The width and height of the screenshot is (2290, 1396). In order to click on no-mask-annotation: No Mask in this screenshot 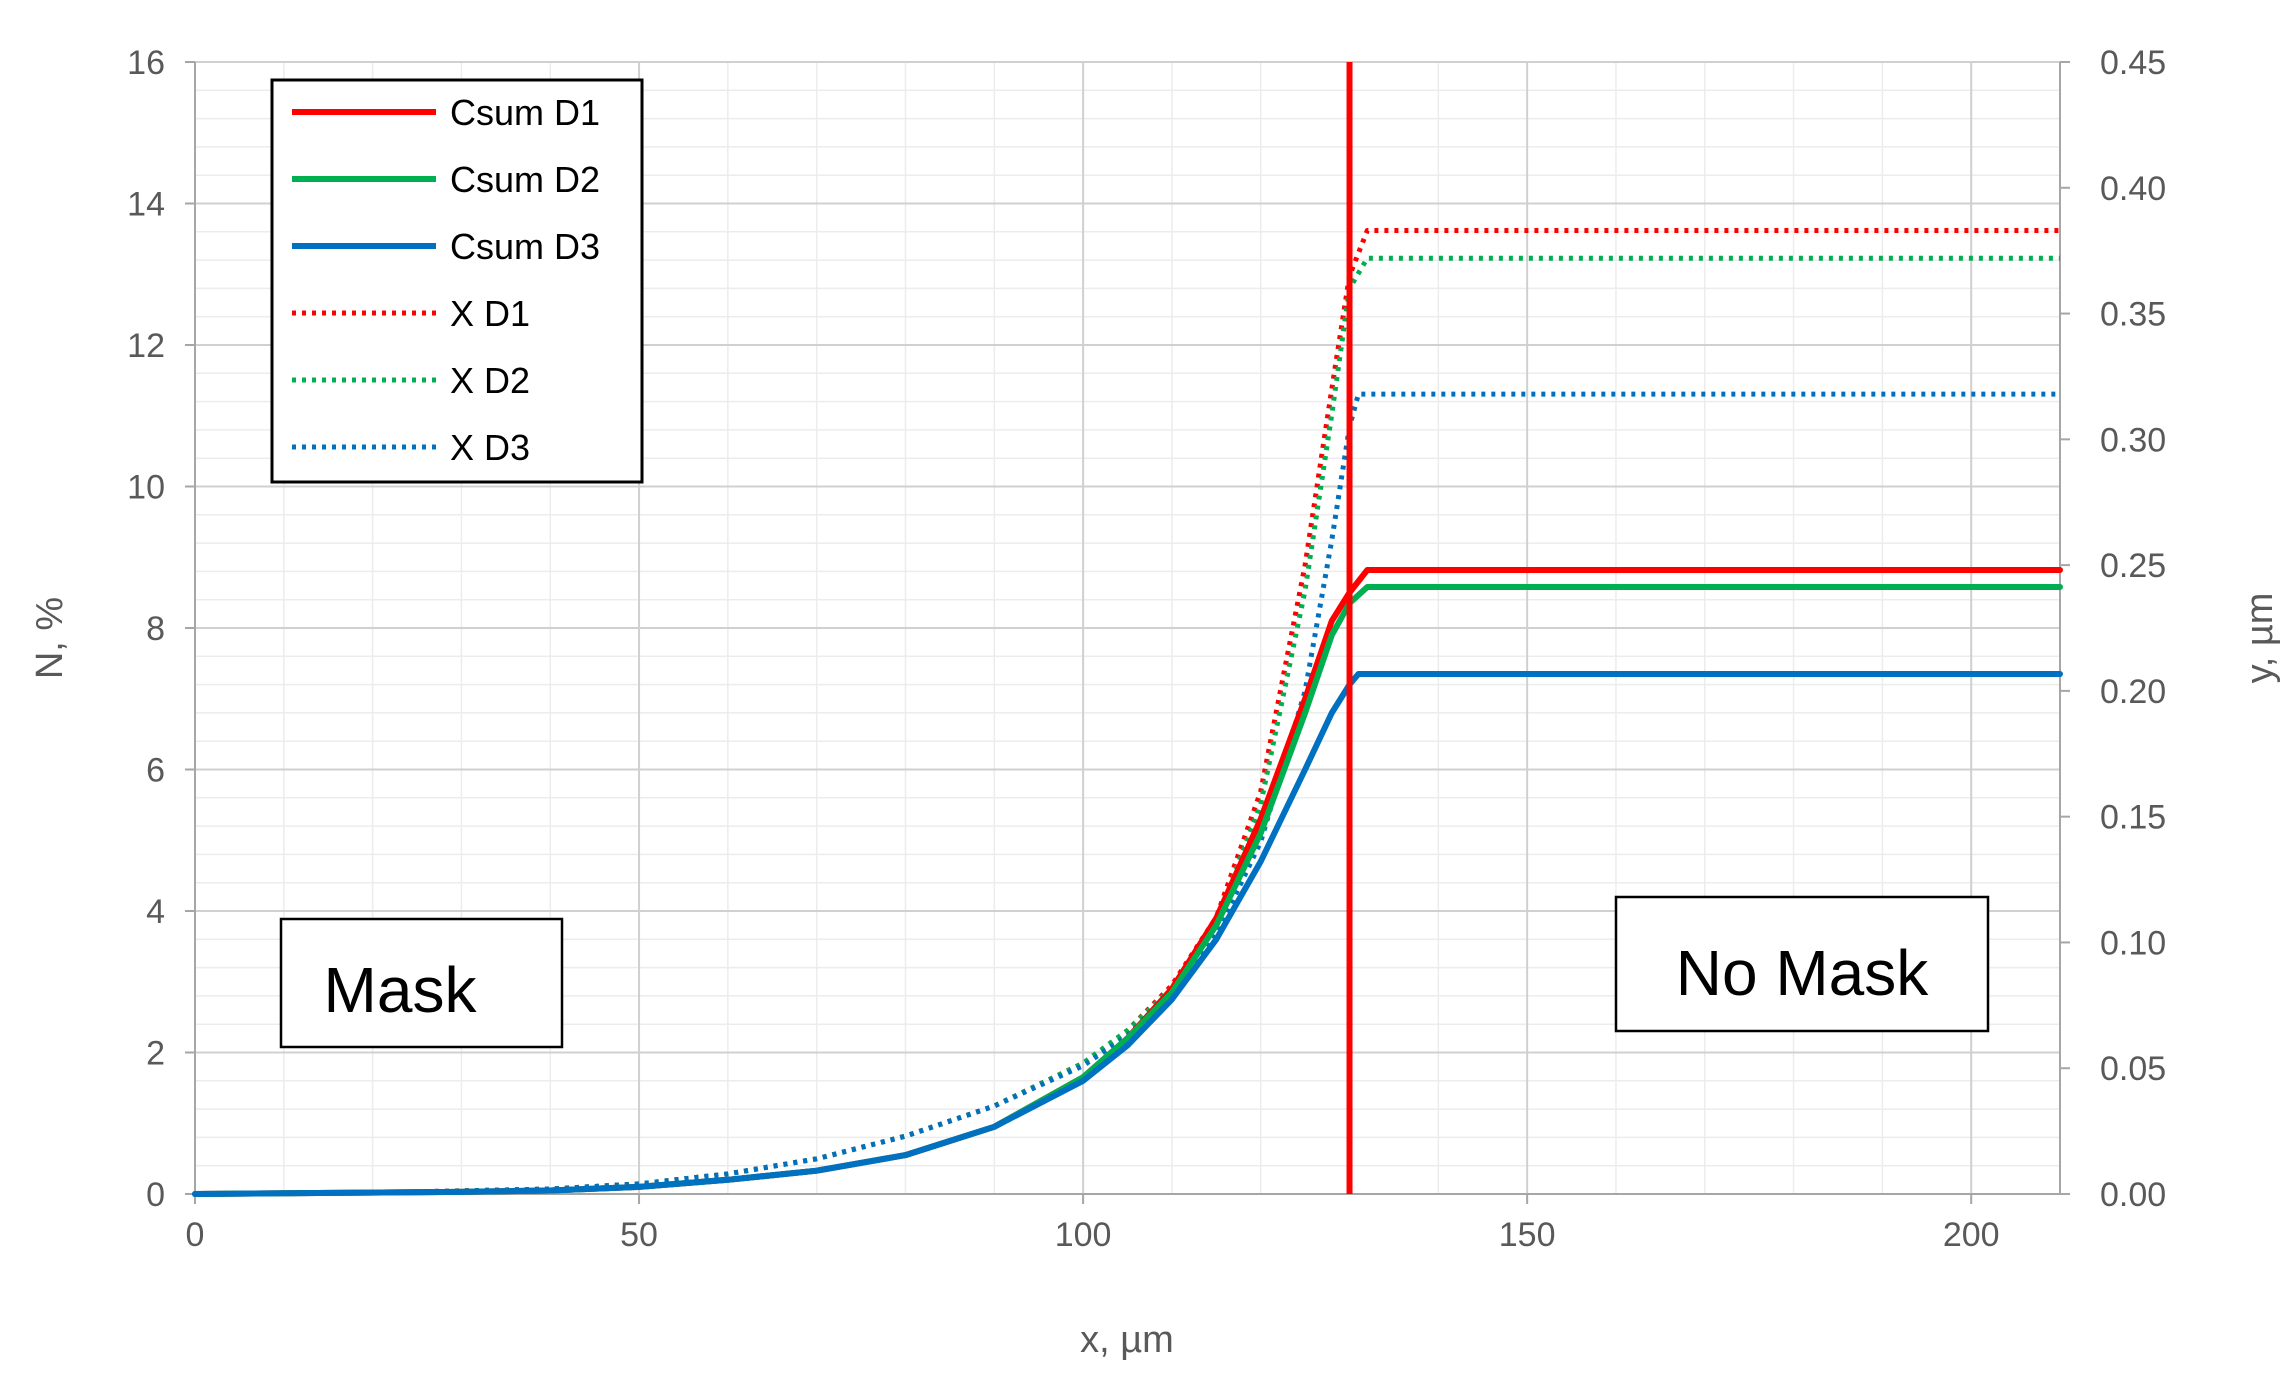, I will do `click(1802, 964)`.